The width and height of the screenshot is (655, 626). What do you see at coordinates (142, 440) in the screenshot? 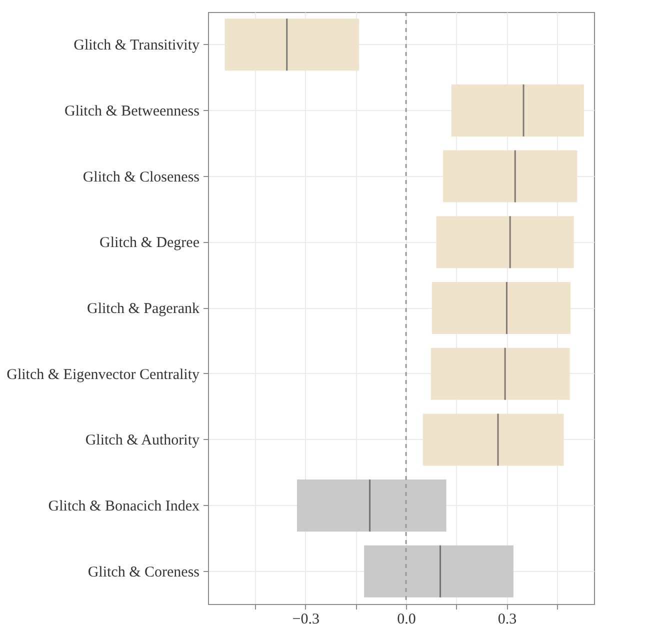
I see `y-tick-label: Glitch & Authority` at bounding box center [142, 440].